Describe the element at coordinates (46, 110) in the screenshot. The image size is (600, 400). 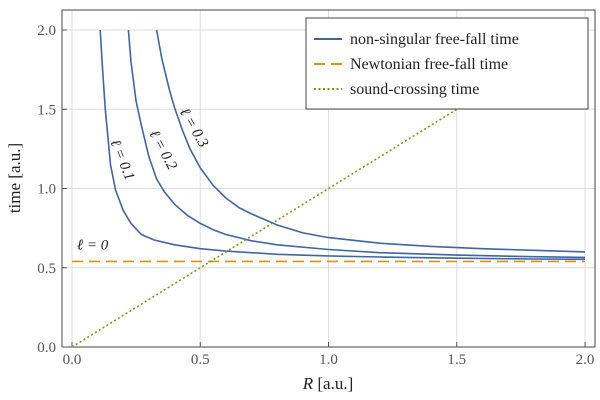
I see `y-tick-label: 1.5` at that location.